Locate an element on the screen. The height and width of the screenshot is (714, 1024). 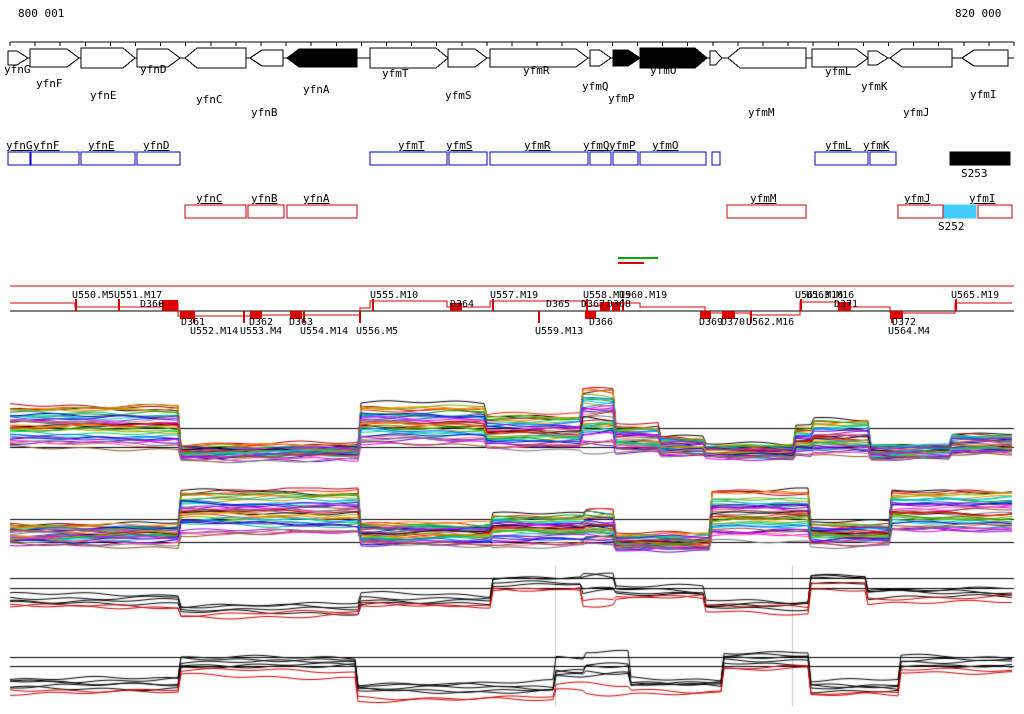
gene-arrow-yfmP is located at coordinates (626, 58).